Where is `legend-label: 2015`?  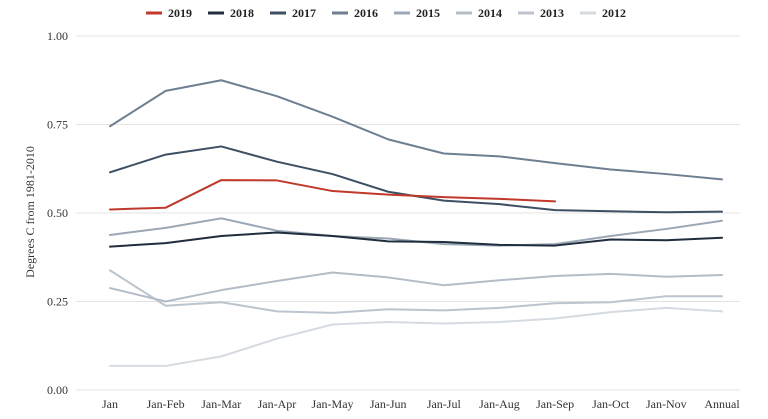
legend-label: 2015 is located at coordinates (428, 13).